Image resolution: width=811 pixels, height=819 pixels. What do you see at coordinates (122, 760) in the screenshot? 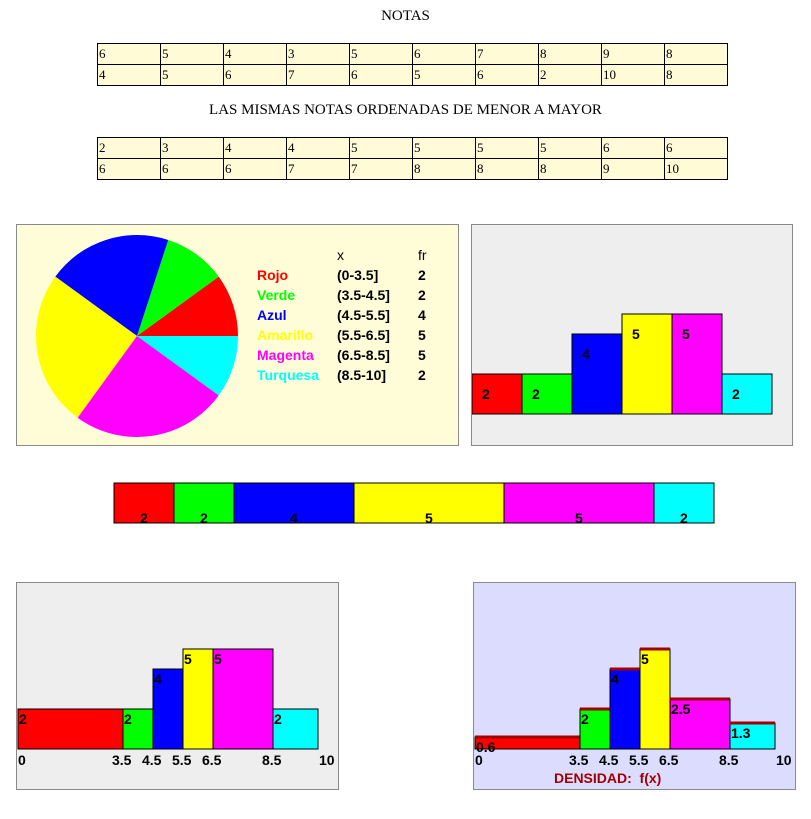
I see `x-tick-label: 3.5` at bounding box center [122, 760].